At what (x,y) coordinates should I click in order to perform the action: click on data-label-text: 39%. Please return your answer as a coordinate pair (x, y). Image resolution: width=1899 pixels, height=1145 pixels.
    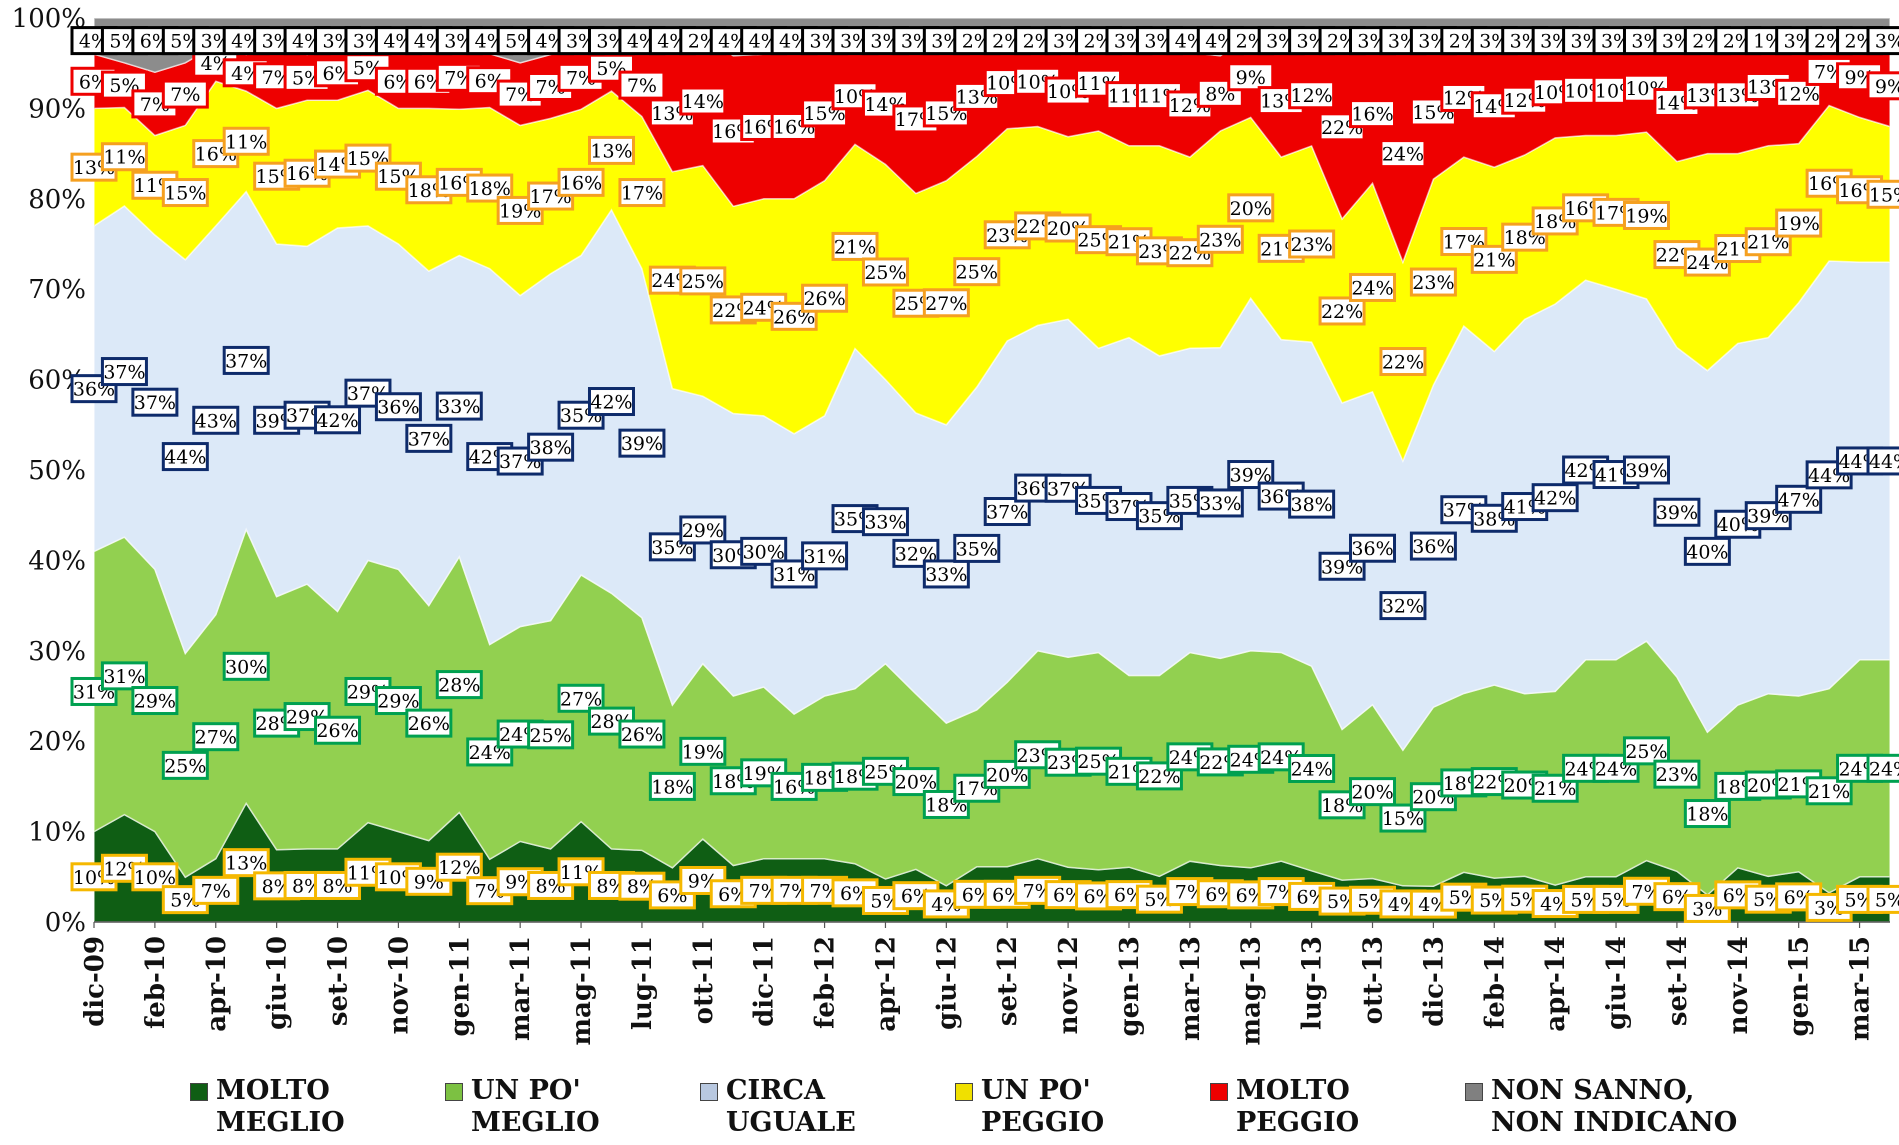
    Looking at the image, I should click on (1677, 513).